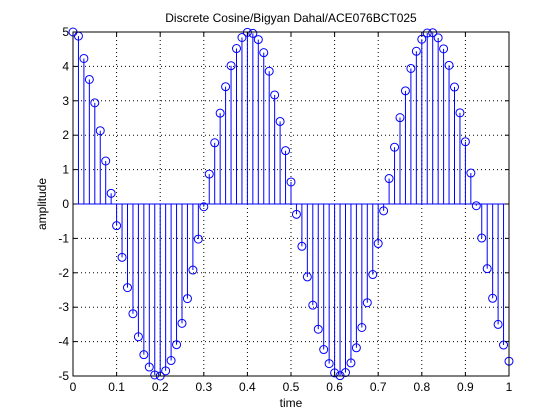 Image resolution: width=560 pixels, height=420 pixels. I want to click on x-tick-label: 0.4, so click(247, 387).